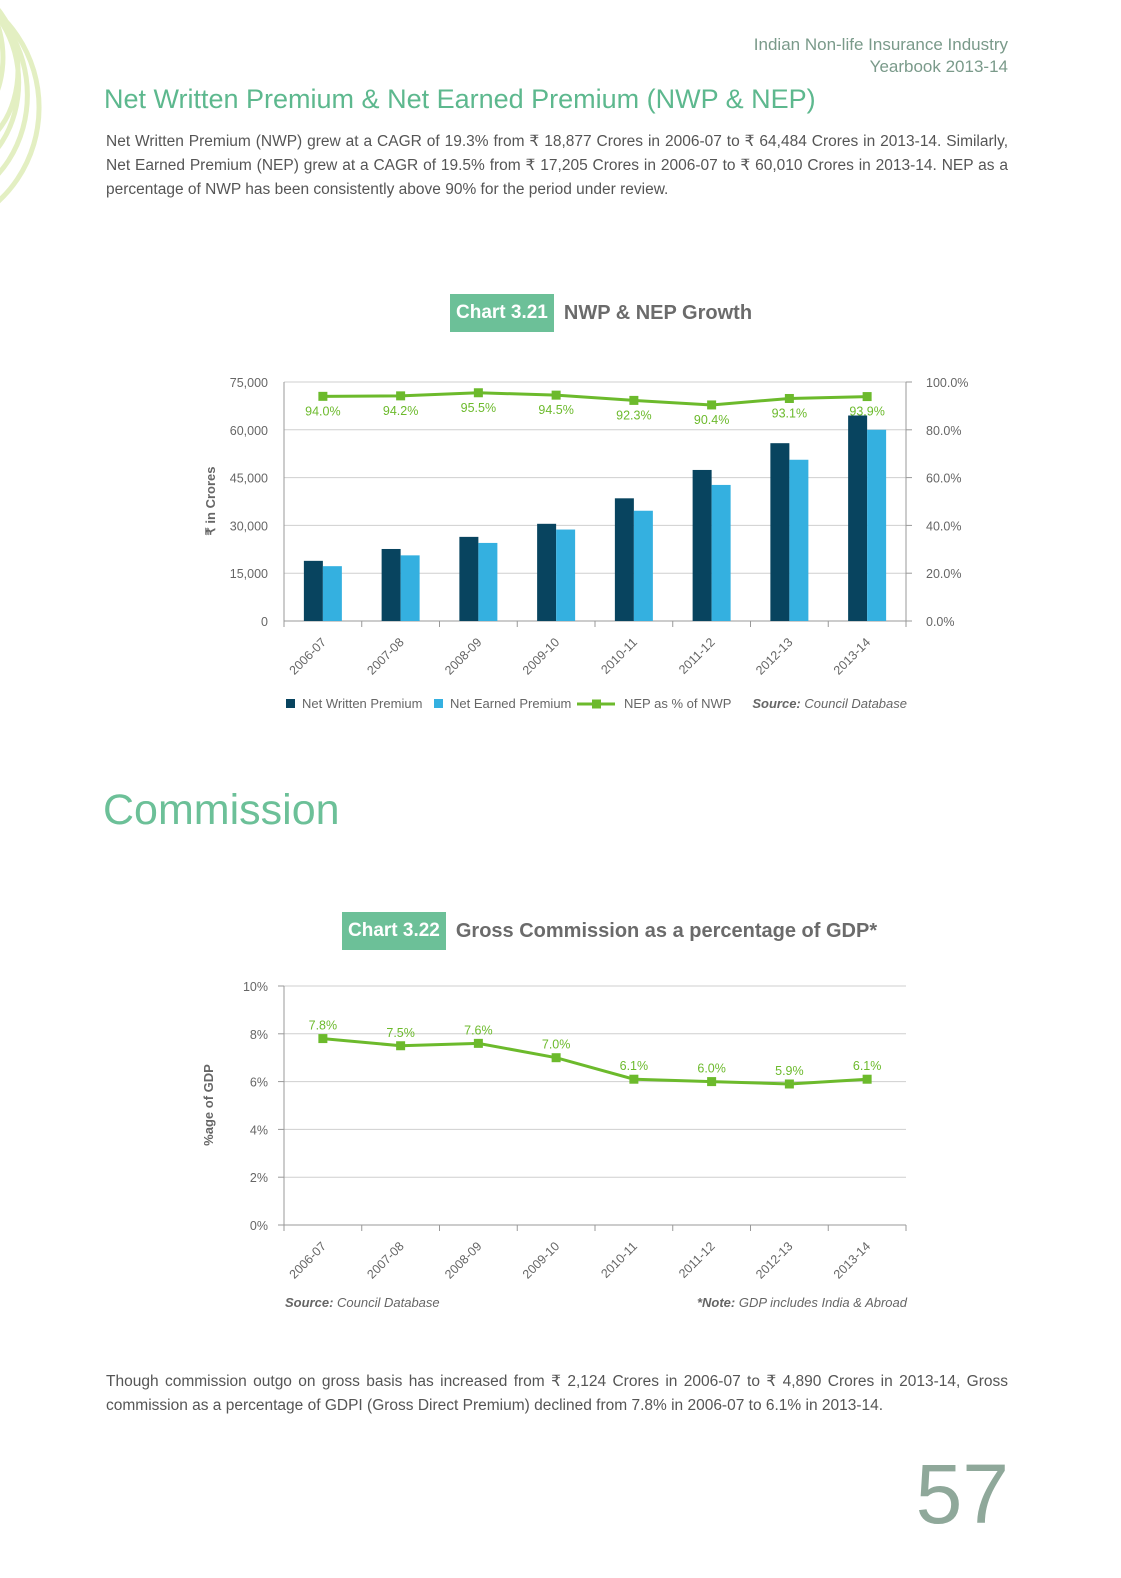 This screenshot has height=1578, width=1121. I want to click on chart2-line, so click(595, 1061).